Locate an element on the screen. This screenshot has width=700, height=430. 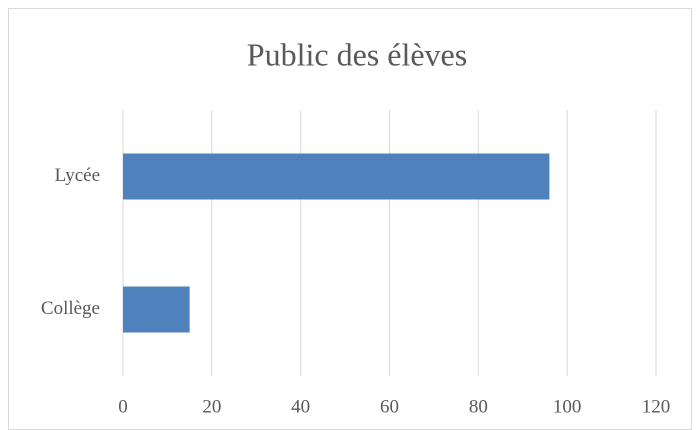
x-tick-label: 100 is located at coordinates (567, 406).